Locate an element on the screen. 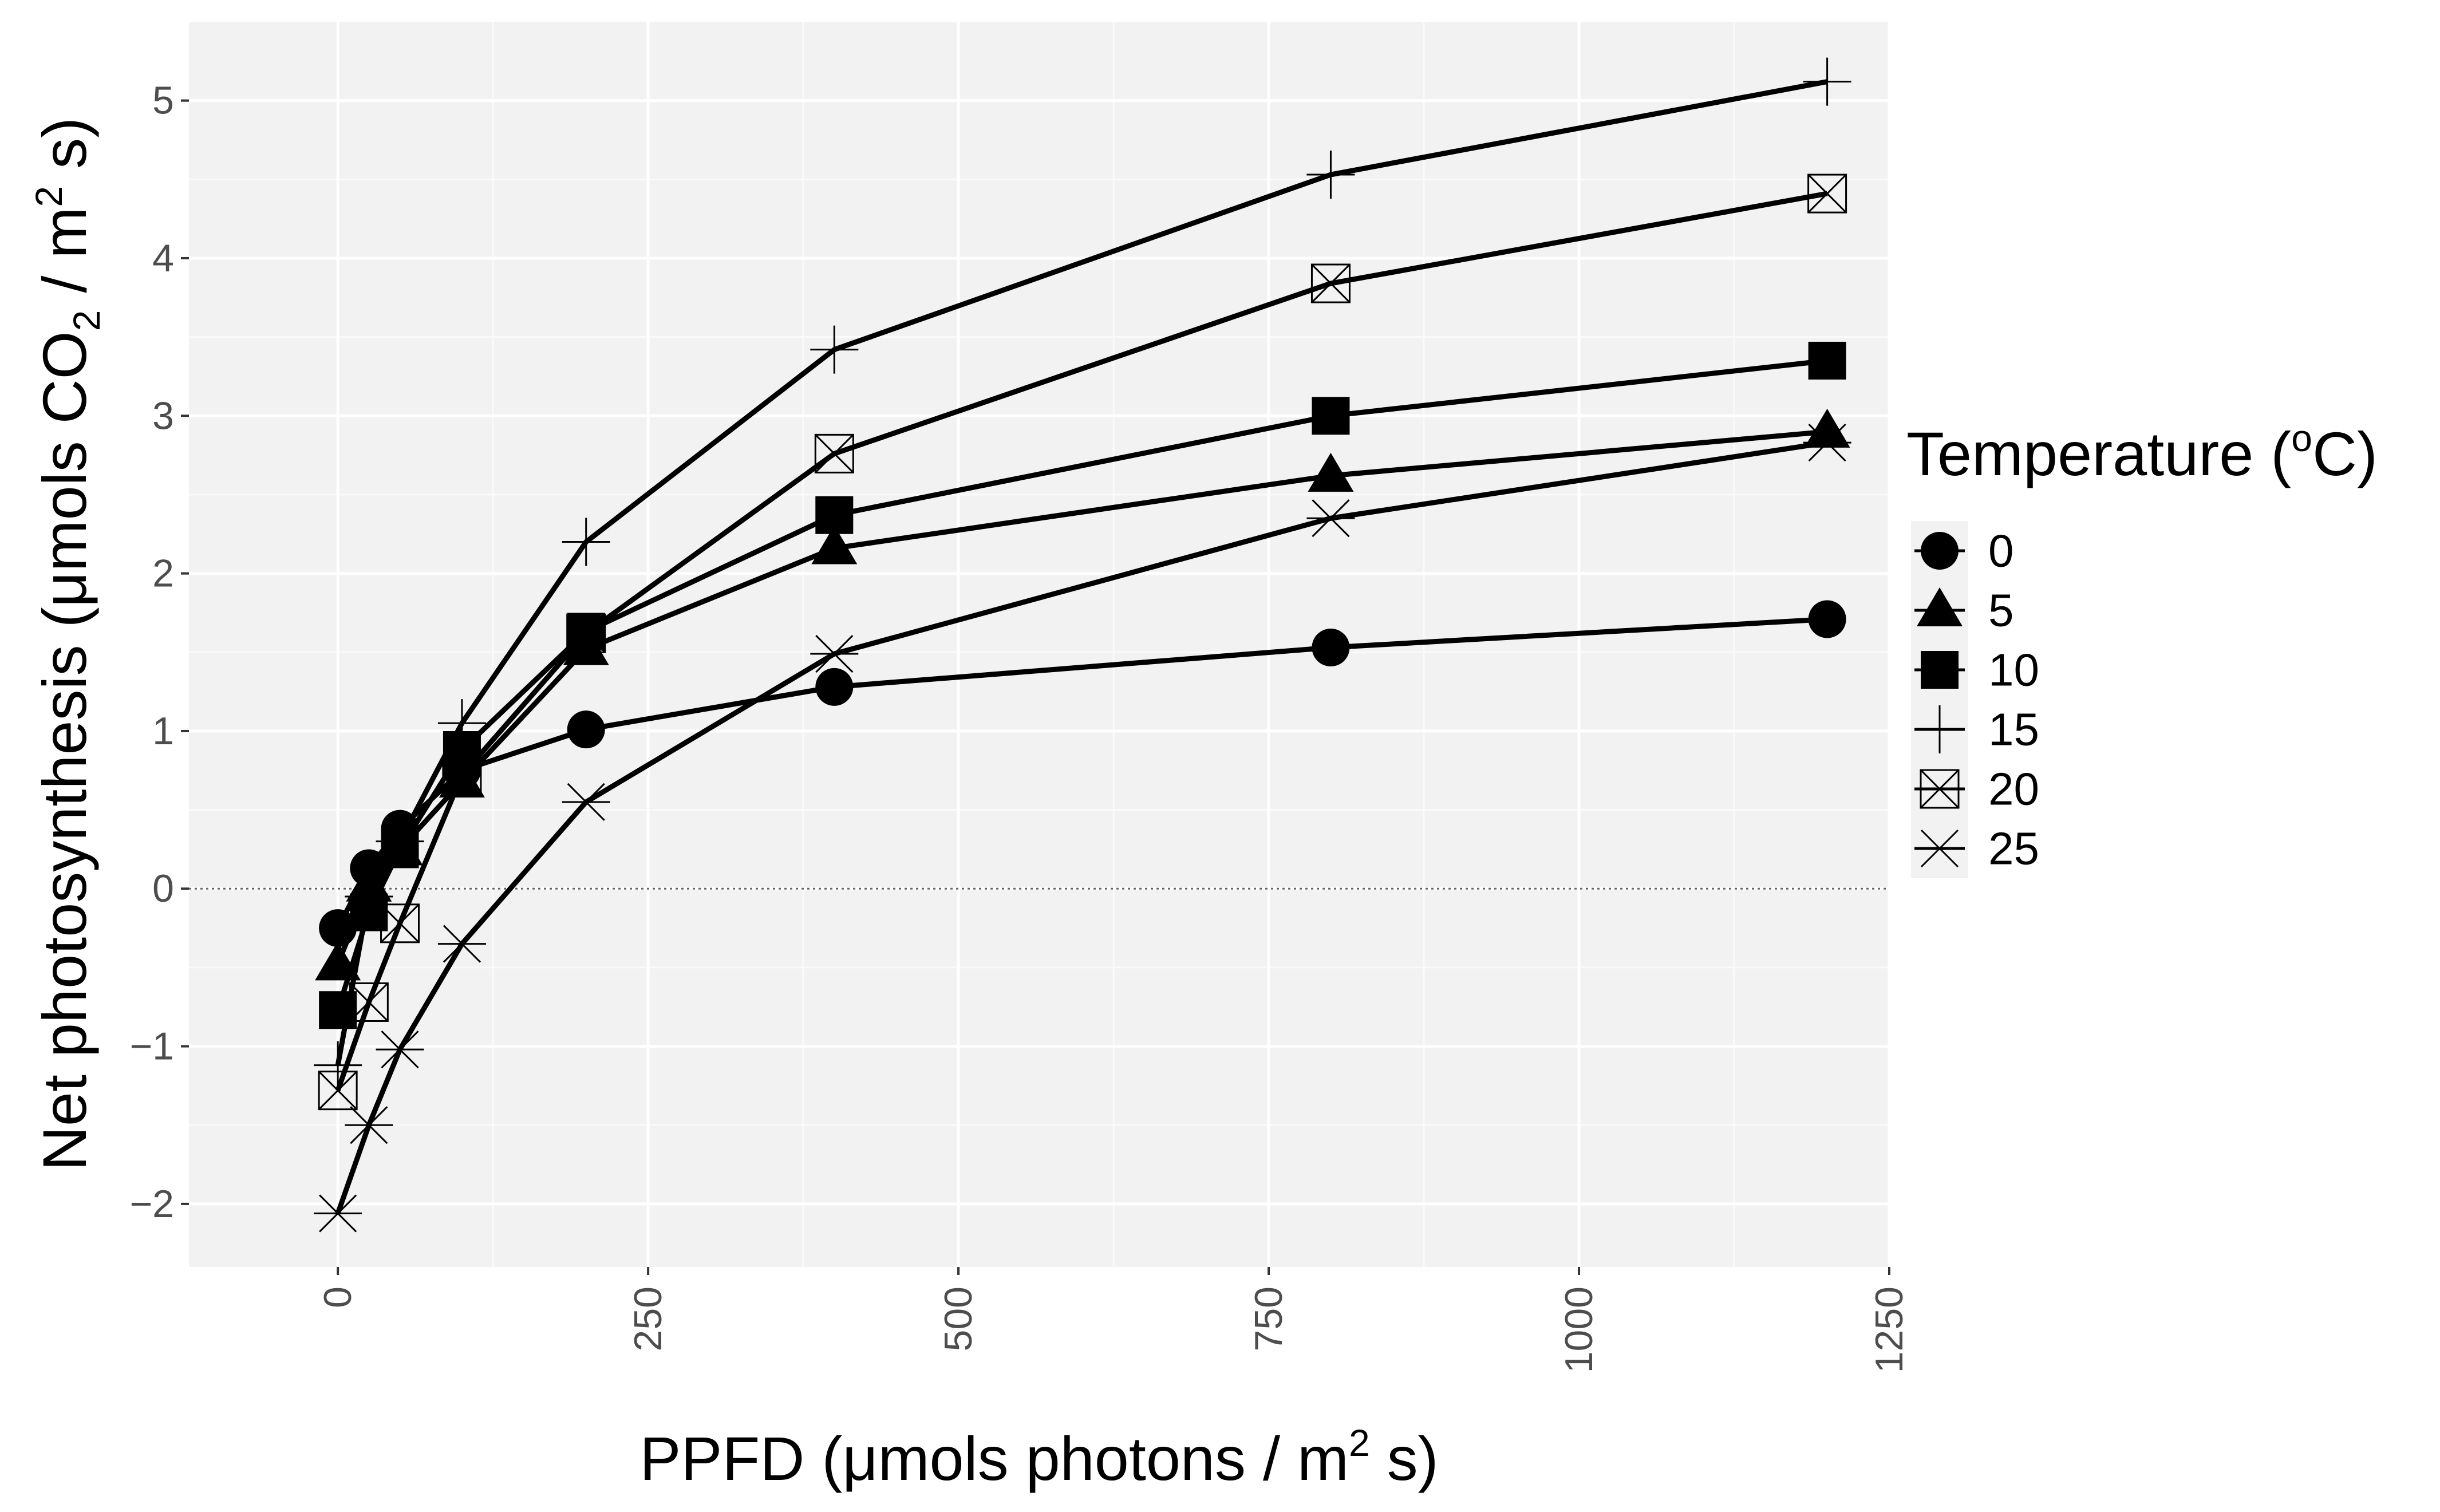 The height and width of the screenshot is (1512, 2440). legend-label: 20 is located at coordinates (2013, 789).